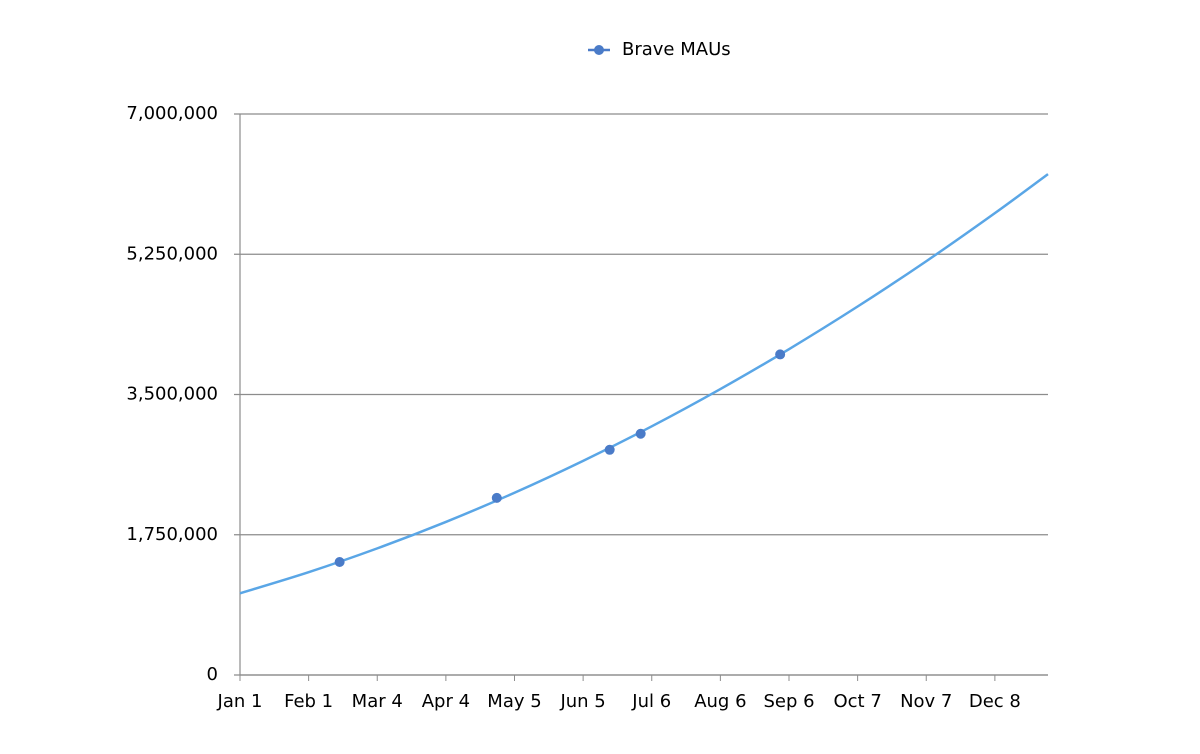 The width and height of the screenshot is (1200, 754). I want to click on x-tick-label: Jun 5, so click(582, 701).